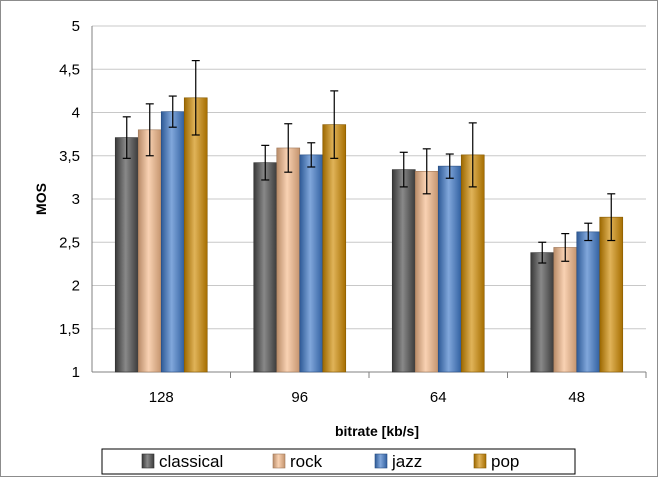 Image resolution: width=660 pixels, height=479 pixels. I want to click on legend-label: classical, so click(191, 461).